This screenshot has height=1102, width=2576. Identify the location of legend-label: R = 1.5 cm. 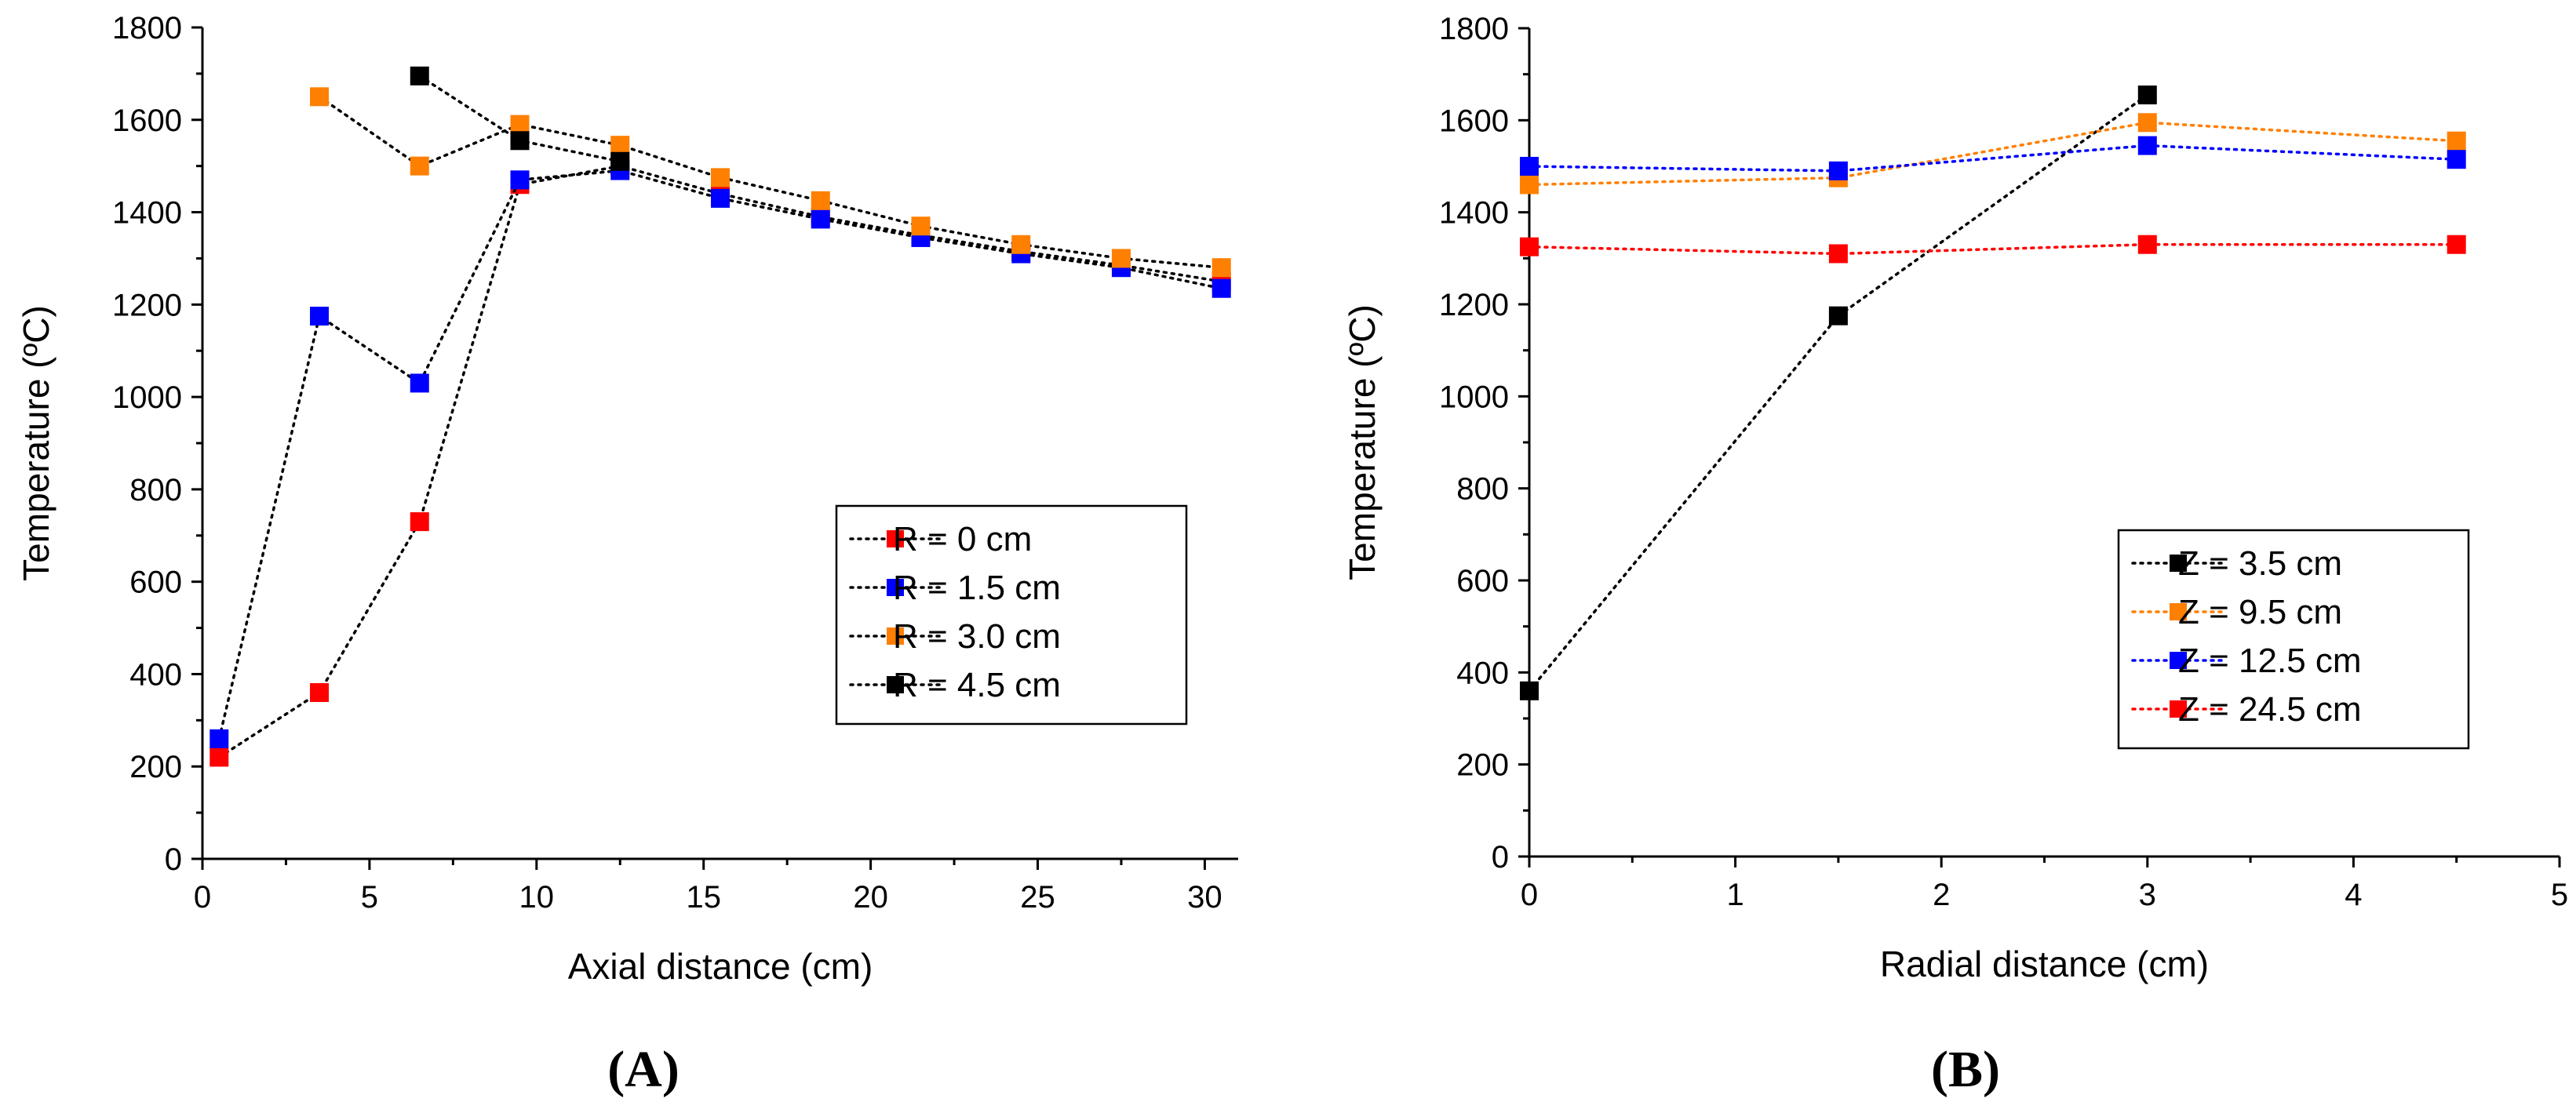
(977, 588).